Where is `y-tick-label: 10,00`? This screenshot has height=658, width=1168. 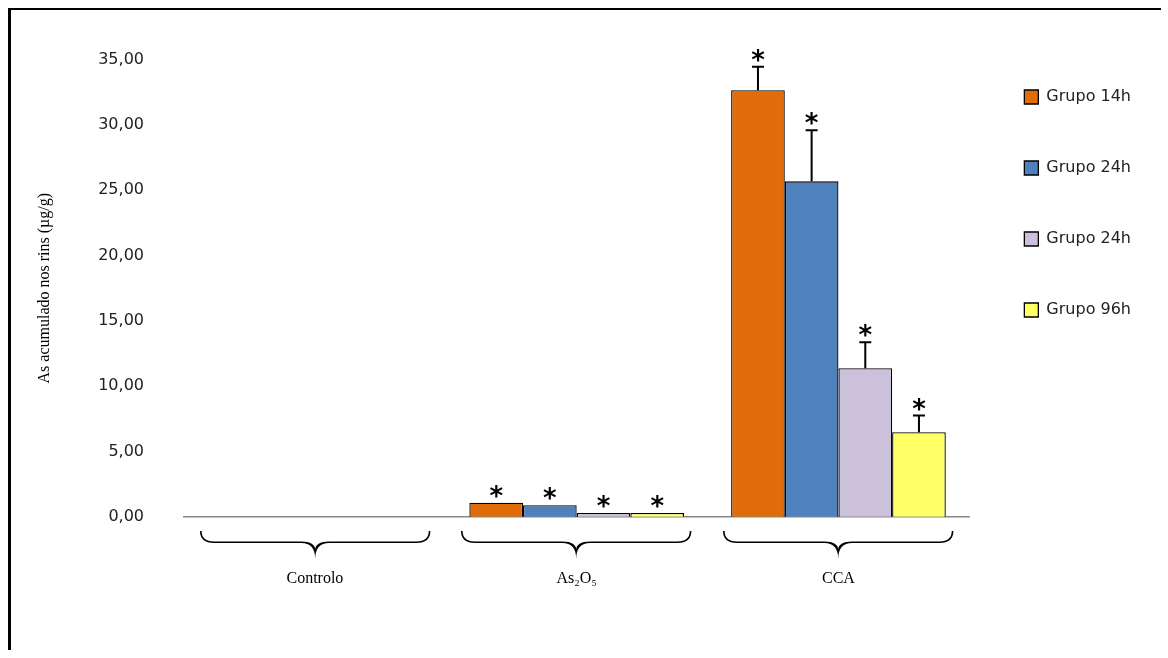
y-tick-label: 10,00 is located at coordinates (121, 385).